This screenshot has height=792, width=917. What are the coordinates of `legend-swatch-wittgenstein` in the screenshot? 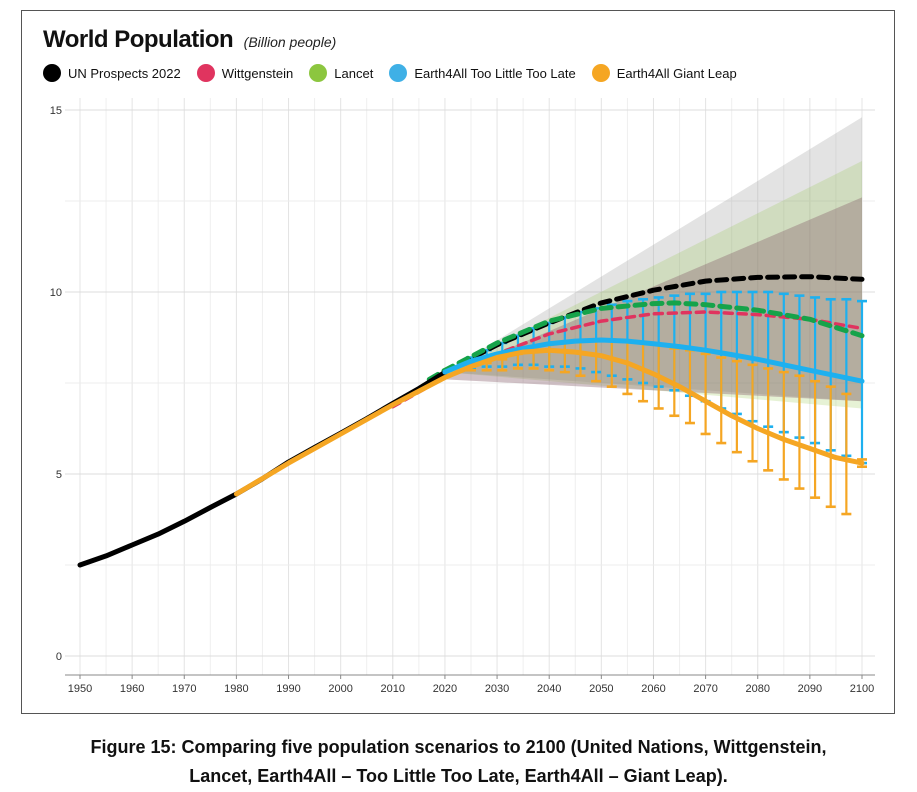 It's located at (205, 73).